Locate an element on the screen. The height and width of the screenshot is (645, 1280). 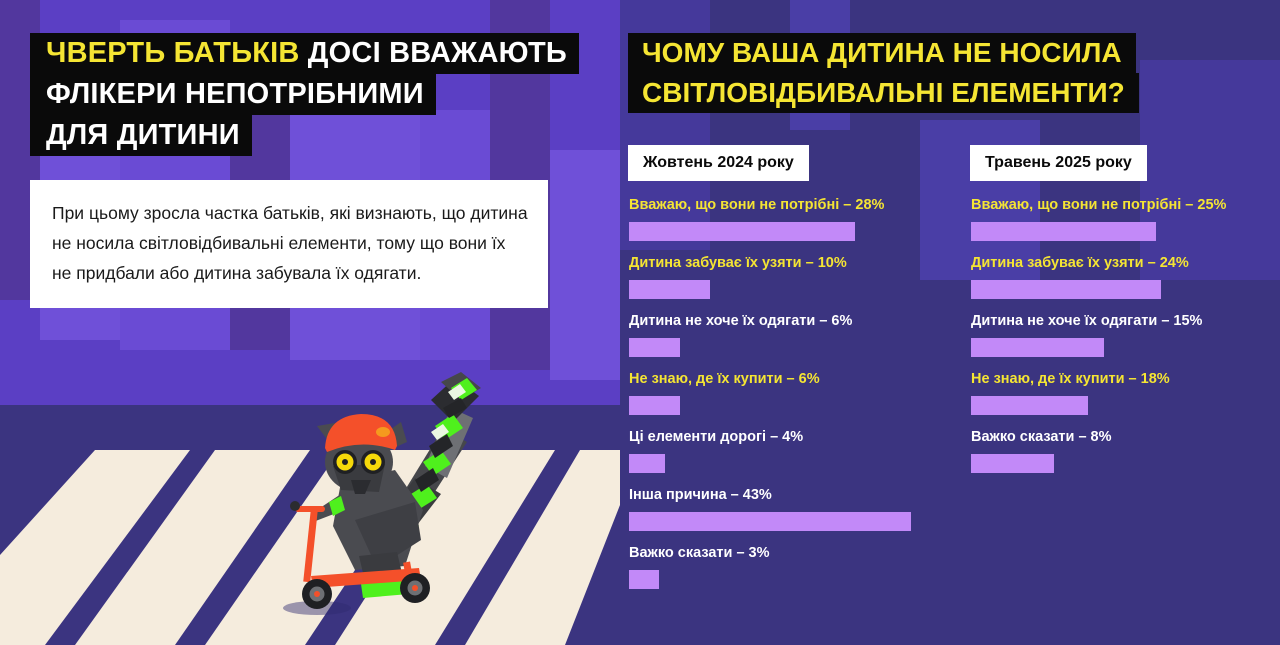
bg-panel-shape is located at coordinates (1210, 170).